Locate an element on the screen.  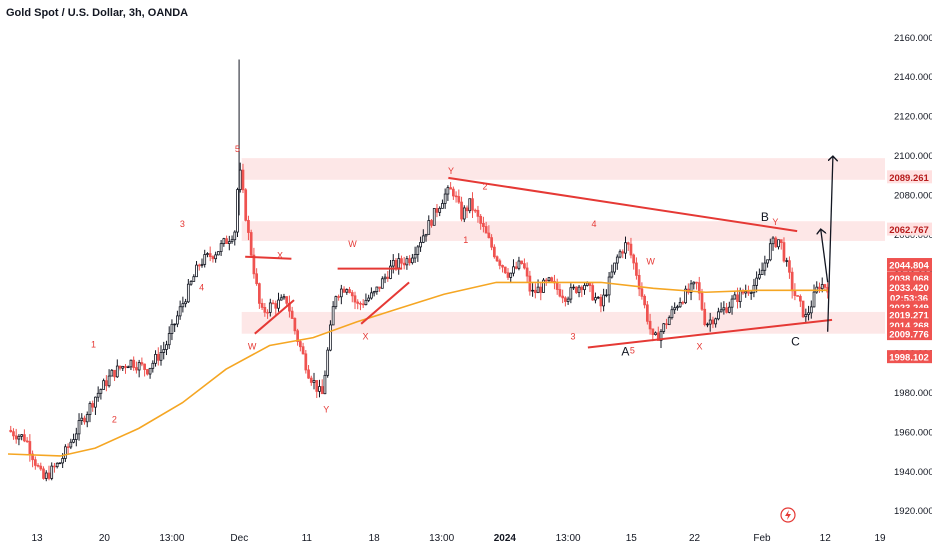
wave-label: 1 is located at coordinates (93, 344).